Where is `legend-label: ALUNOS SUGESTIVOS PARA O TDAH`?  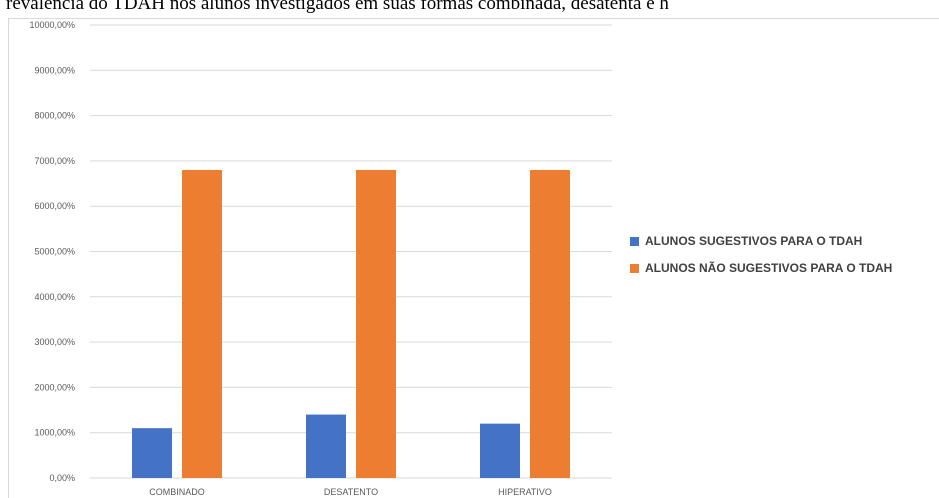
legend-label: ALUNOS SUGESTIVOS PARA O TDAH is located at coordinates (754, 241).